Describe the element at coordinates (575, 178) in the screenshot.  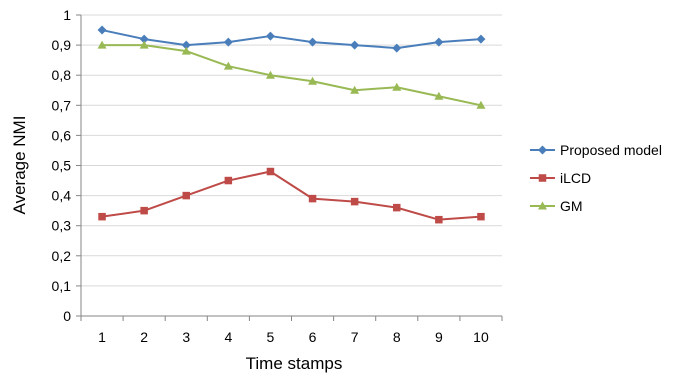
I see `legend-label-ilcd: iLCD` at that location.